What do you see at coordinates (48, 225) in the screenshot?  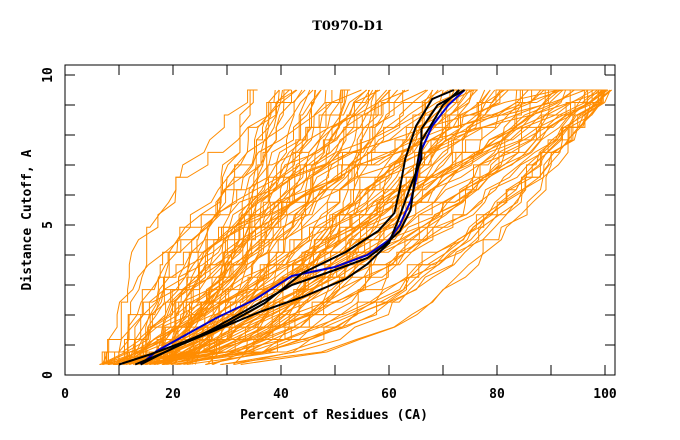 I see `y-tick-label: 5` at bounding box center [48, 225].